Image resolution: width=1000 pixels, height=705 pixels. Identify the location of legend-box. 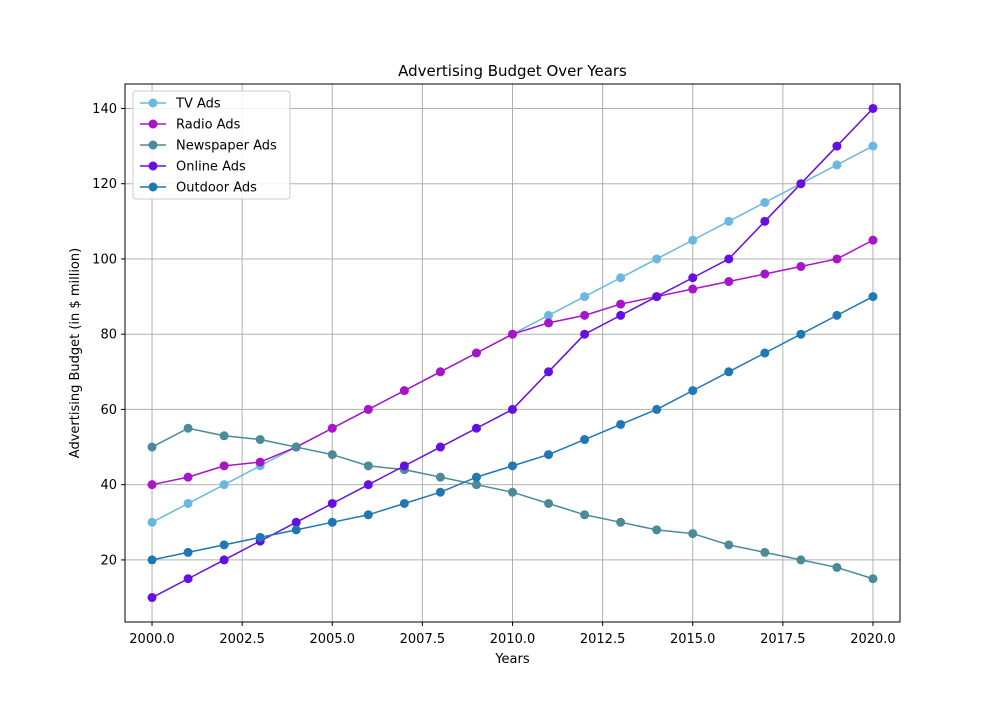
(211, 145).